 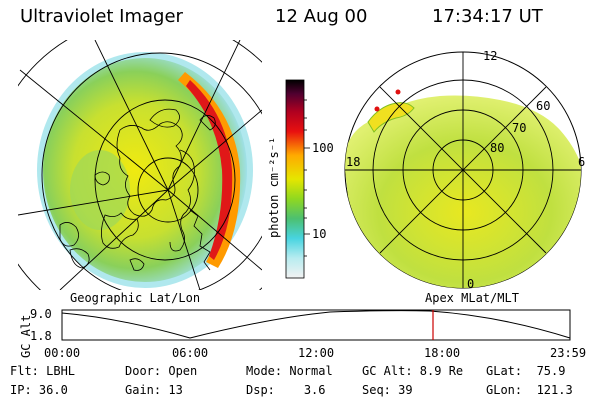 I want to click on status-dsp-value: 3.6, so click(x=314, y=390).